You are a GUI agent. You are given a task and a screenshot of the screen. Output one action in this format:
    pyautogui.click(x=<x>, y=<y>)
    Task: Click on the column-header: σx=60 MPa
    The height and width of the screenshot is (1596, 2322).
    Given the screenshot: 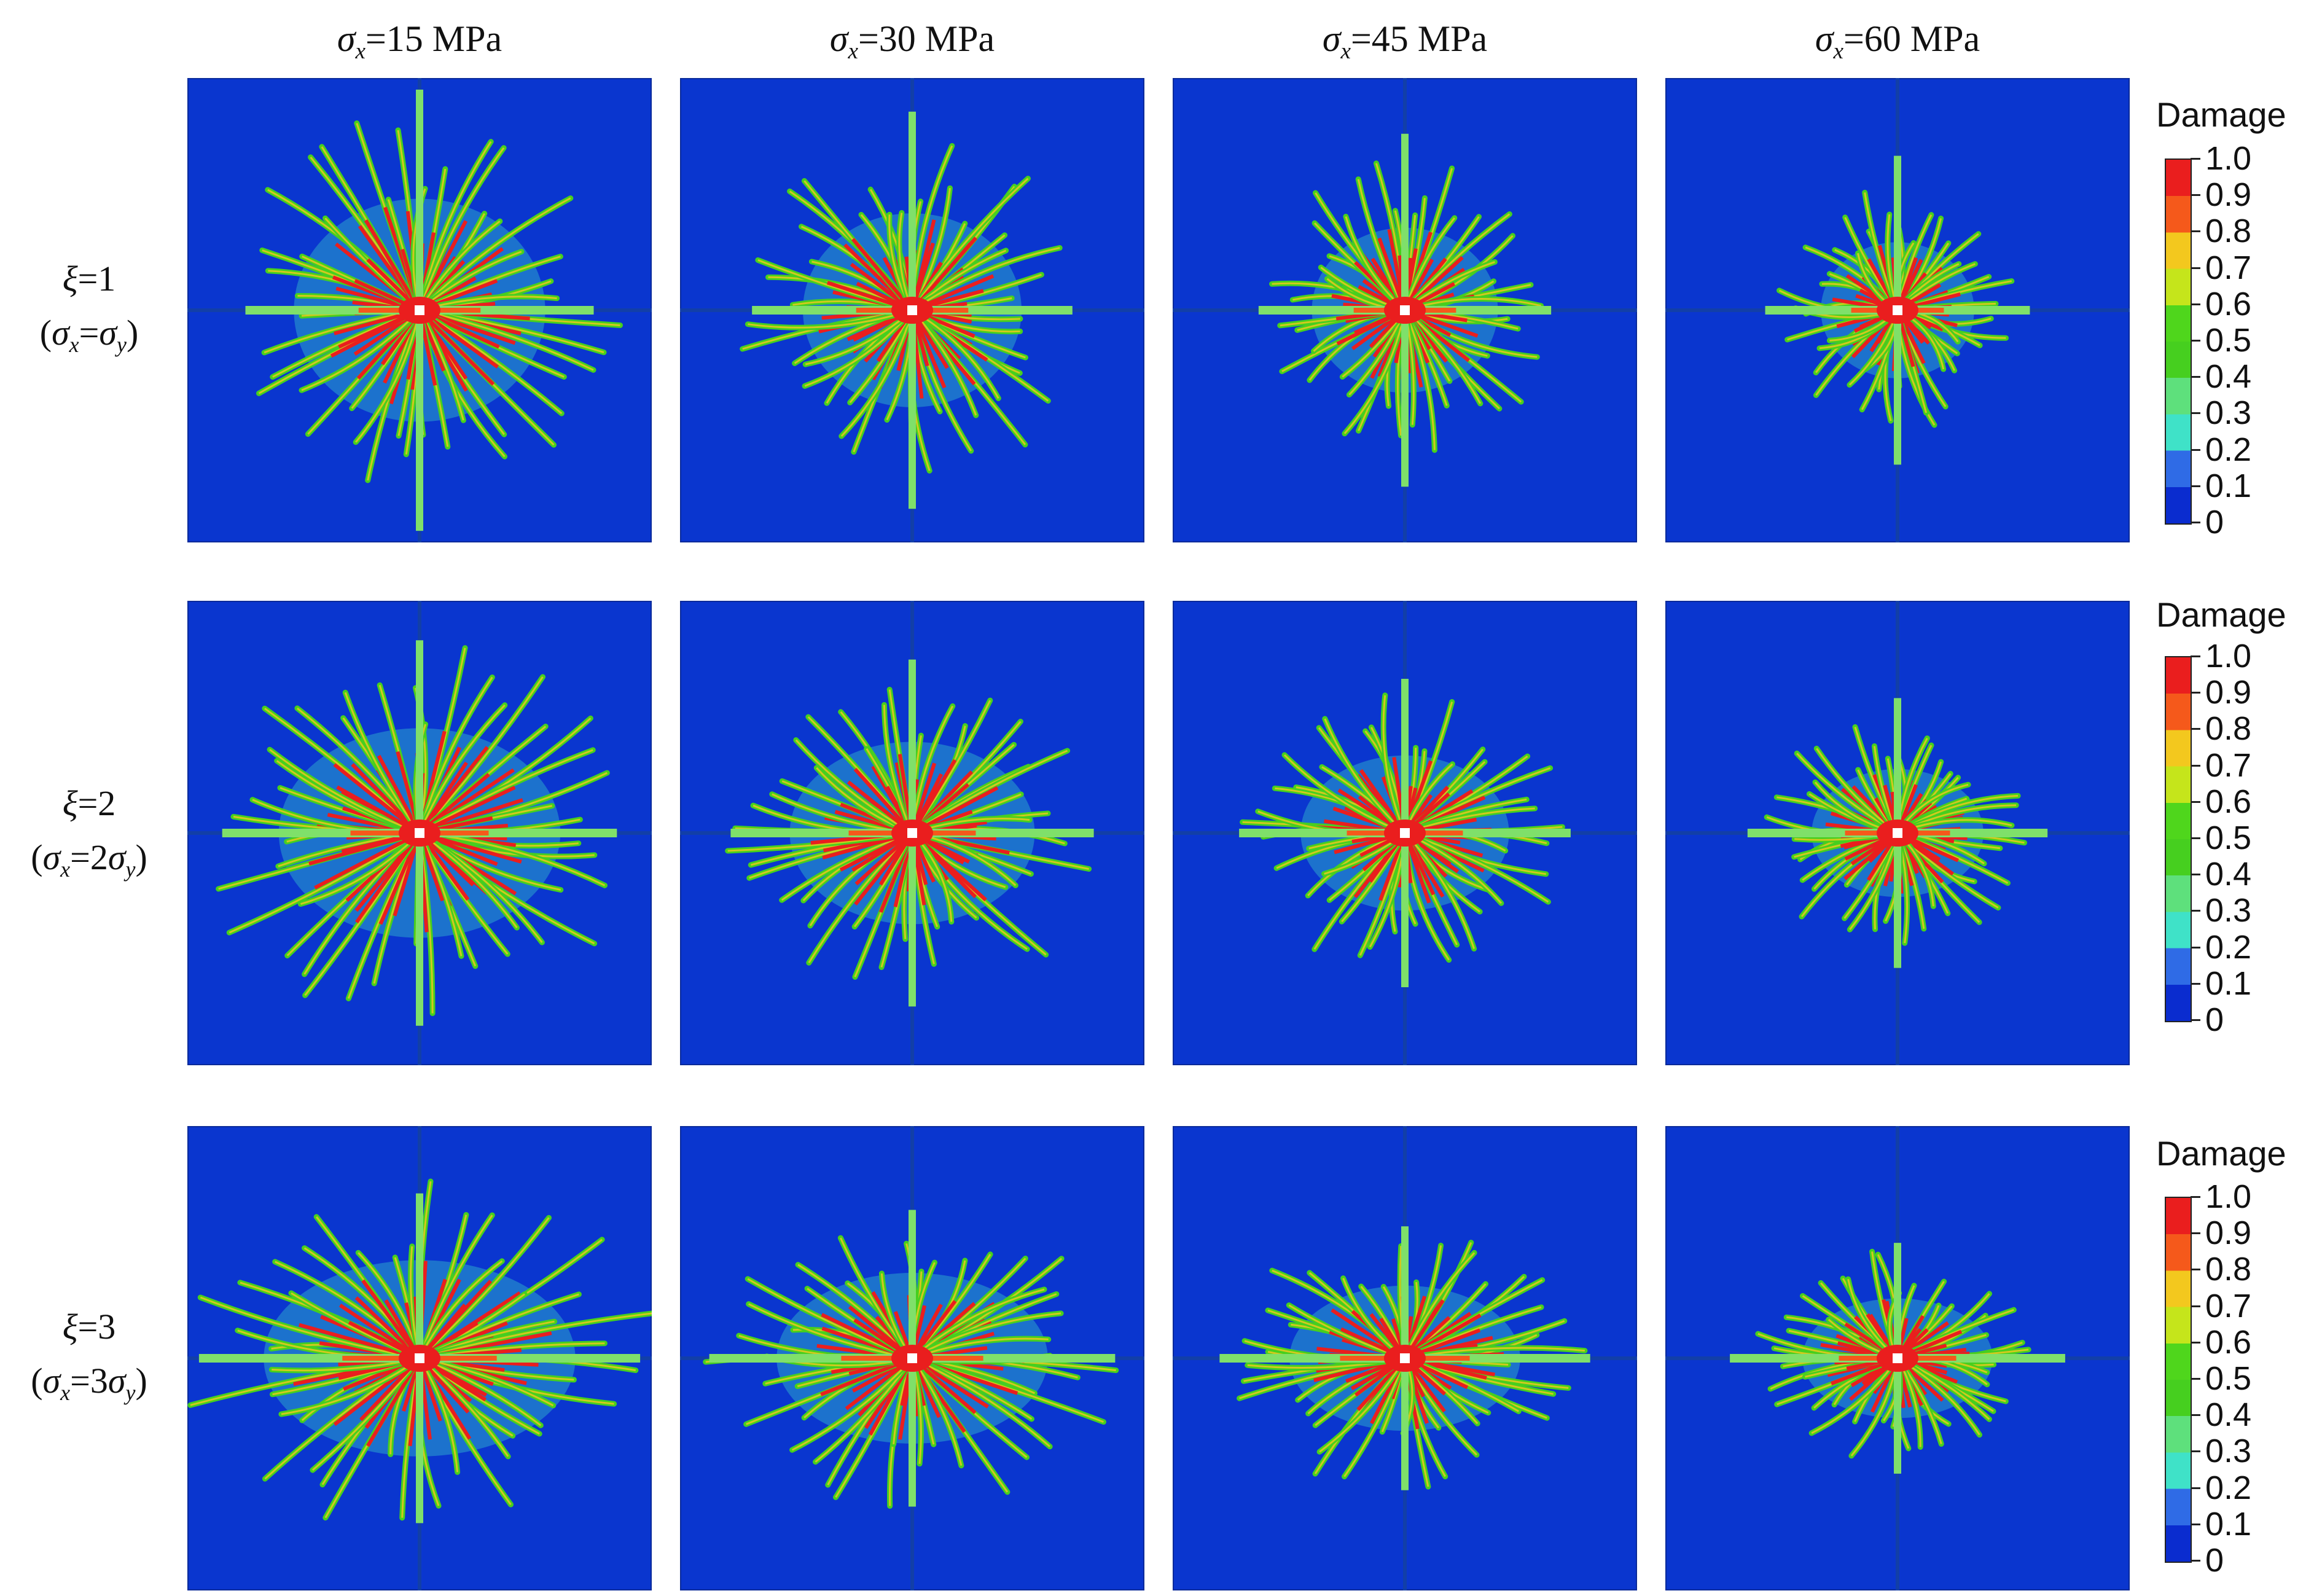 What is the action you would take?
    pyautogui.click(x=1898, y=41)
    